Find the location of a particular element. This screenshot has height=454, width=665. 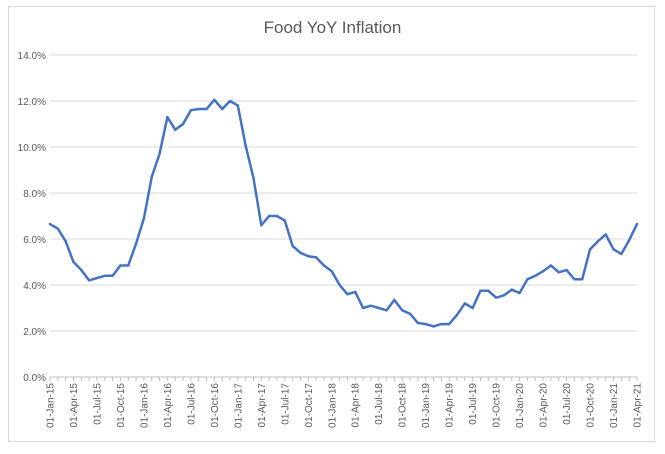

y-tick-label: 10.0% is located at coordinates (32, 148).